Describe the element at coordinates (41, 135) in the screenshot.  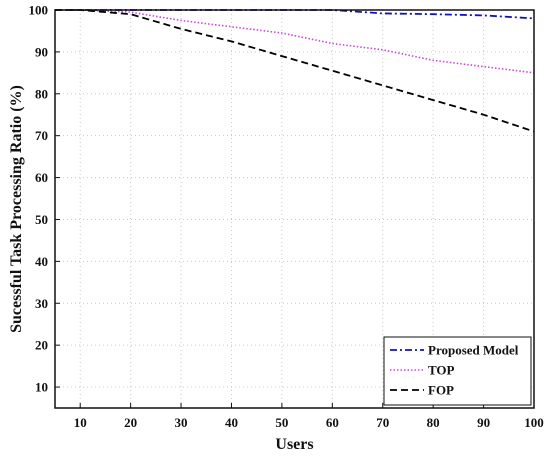
I see `y-tick-label: 70` at that location.